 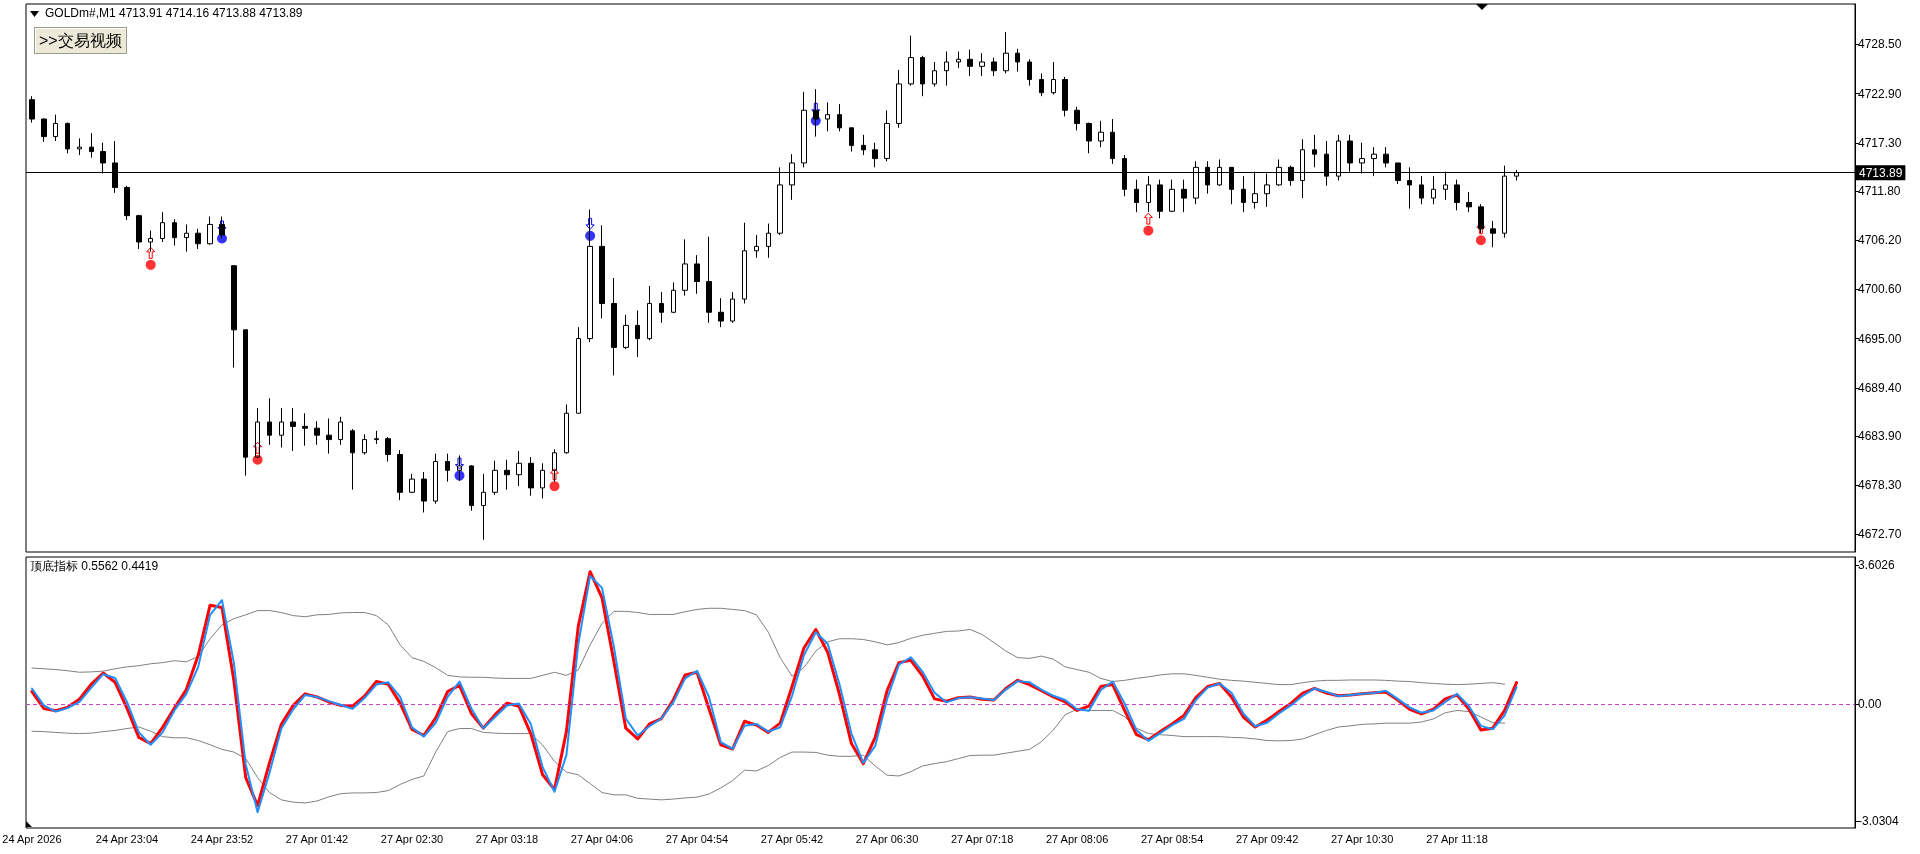 What do you see at coordinates (507, 838) in the screenshot?
I see `x-tick-label: 27 Apr 03:18` at bounding box center [507, 838].